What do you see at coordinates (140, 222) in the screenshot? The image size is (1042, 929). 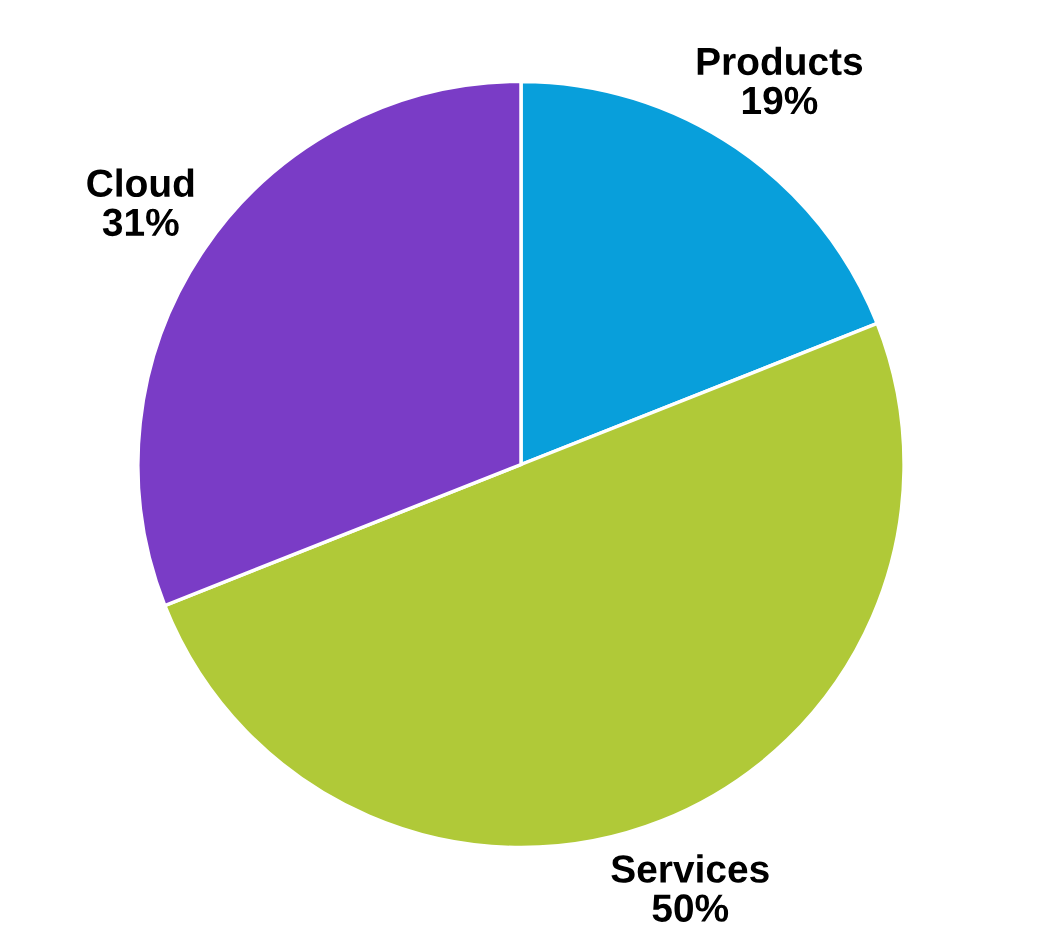 I see `data-label: 31%` at bounding box center [140, 222].